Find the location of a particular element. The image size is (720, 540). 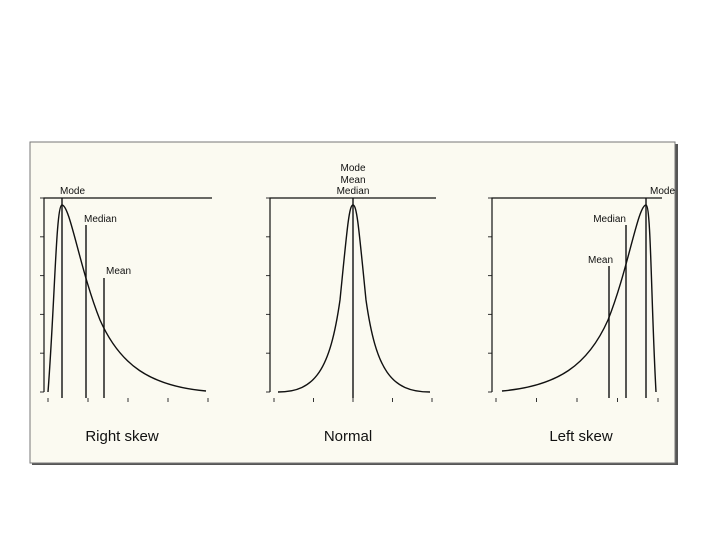

panel-normal: Mode Mean Median Normal is located at coordinates (352, 304).